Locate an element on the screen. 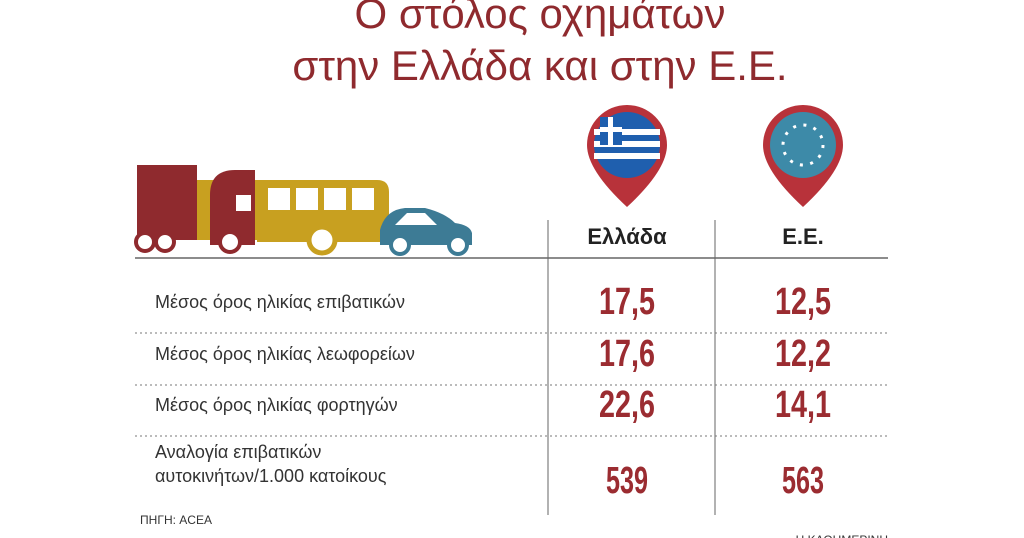  row-label: Μέσος όρος ηλικίας φορτηγών is located at coordinates (276, 405).